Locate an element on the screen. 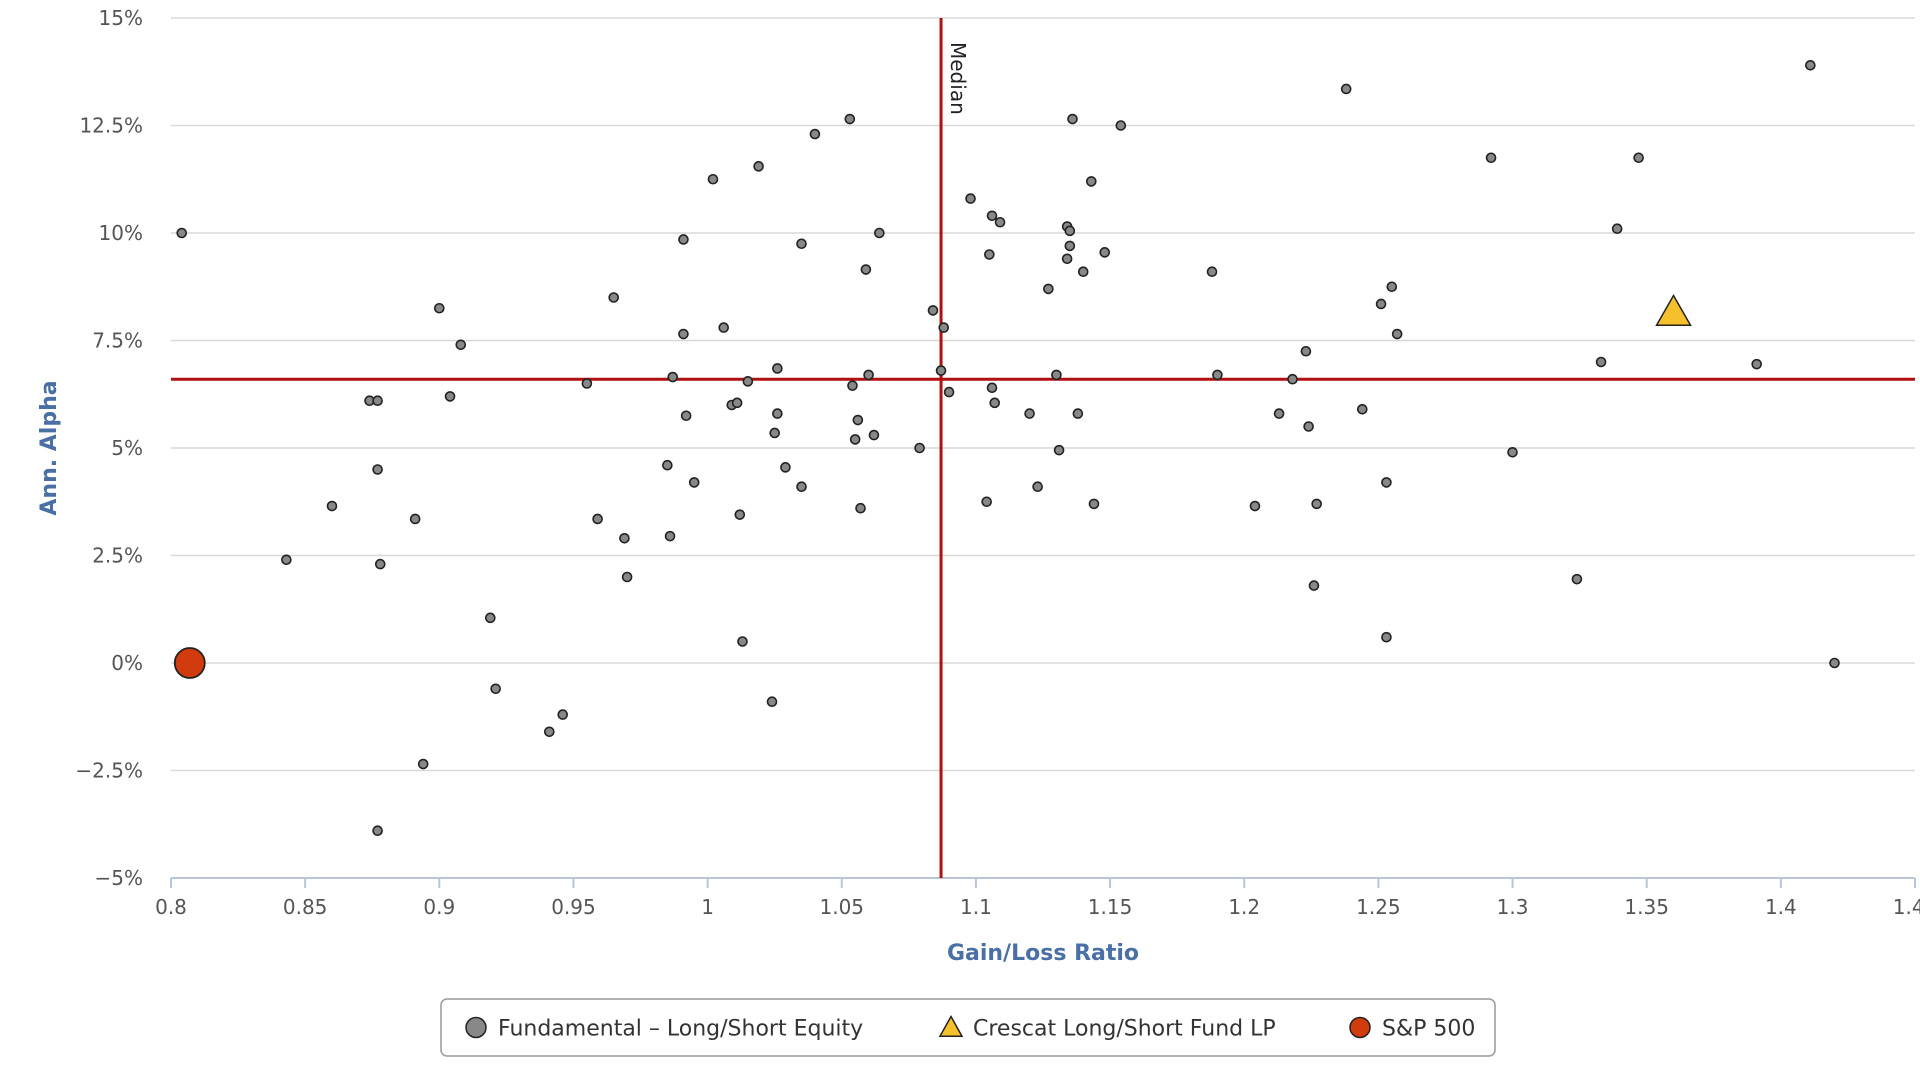 The height and width of the screenshot is (1085, 1920). x-tick-label: 1.45 is located at coordinates (1906, 907).